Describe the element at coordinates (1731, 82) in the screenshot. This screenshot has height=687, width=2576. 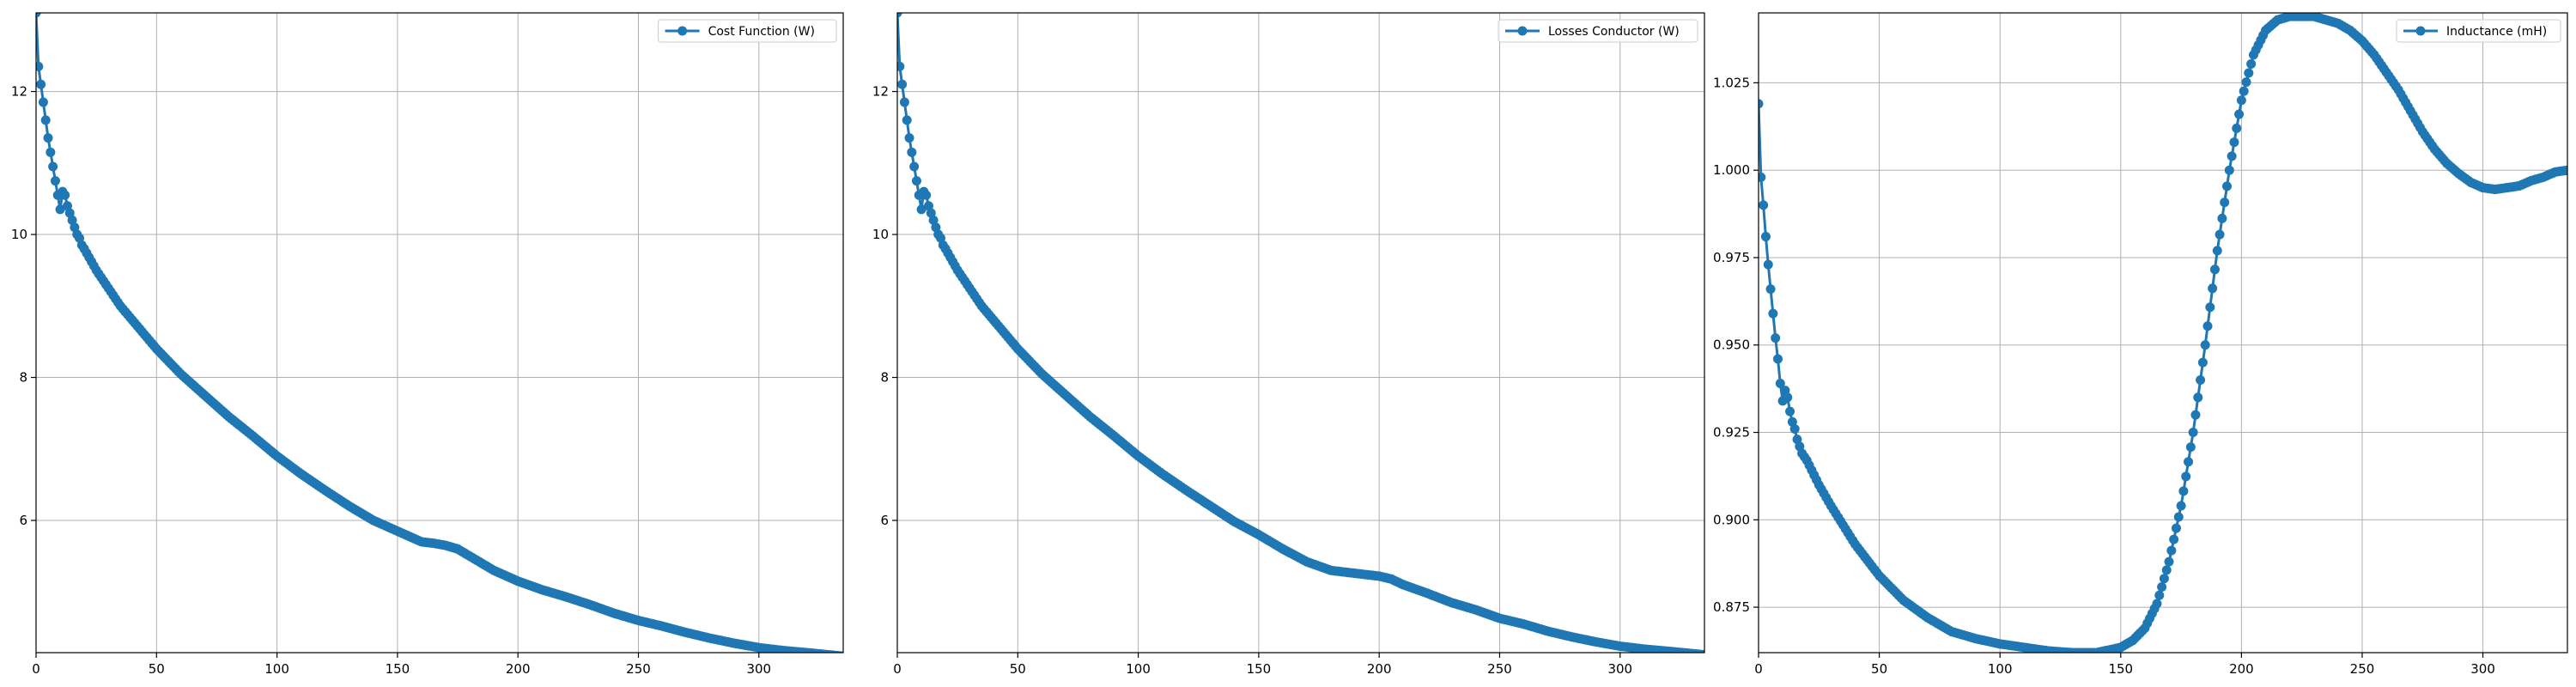
I see `y-tick-label: 1.025` at that location.